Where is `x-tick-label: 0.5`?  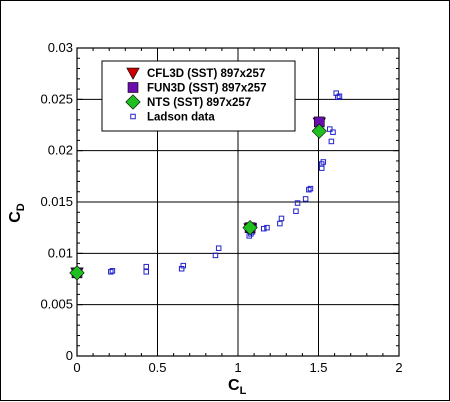
x-tick-label: 0.5 is located at coordinates (157, 367).